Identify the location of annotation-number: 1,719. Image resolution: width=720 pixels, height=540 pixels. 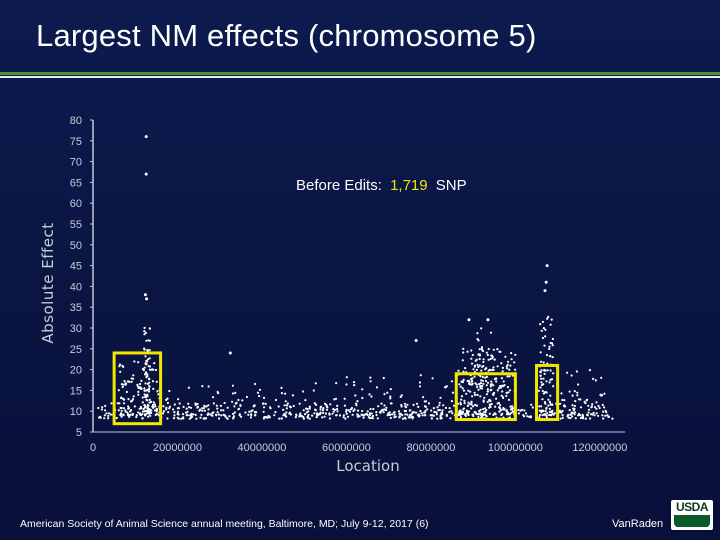
(409, 185).